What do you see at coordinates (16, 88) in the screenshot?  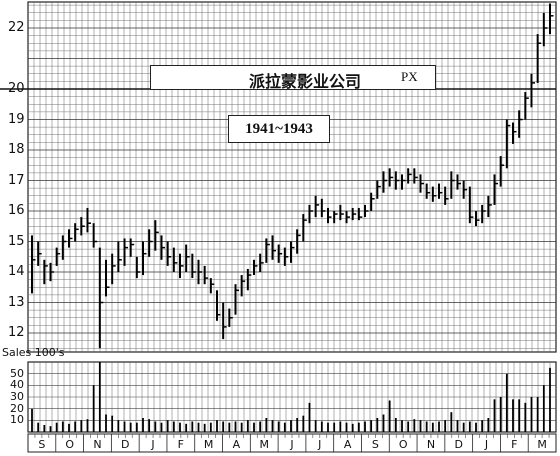 I see `price-tick-label: 20` at bounding box center [16, 88].